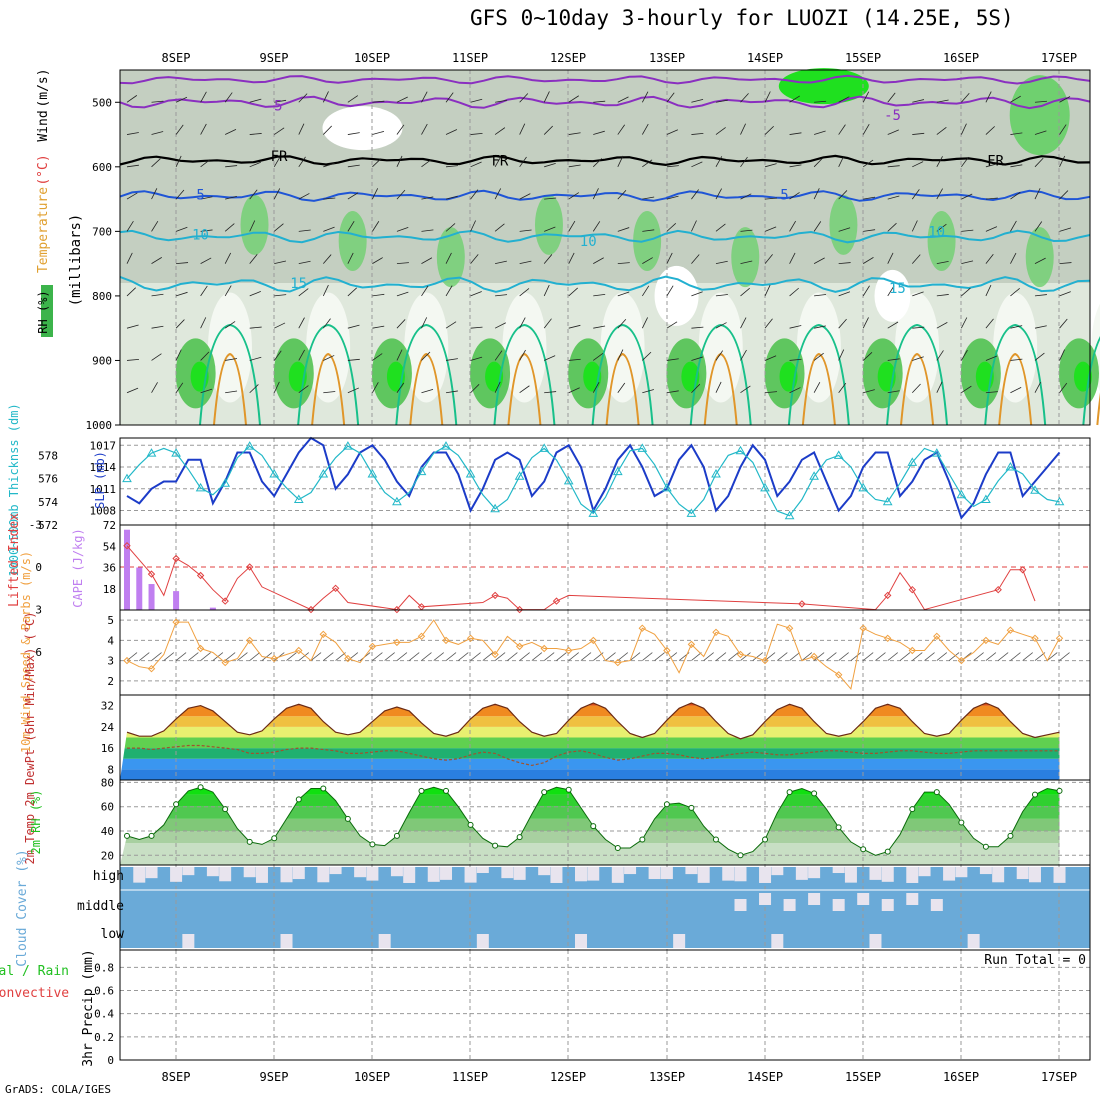  What do you see at coordinates (110, 1060) in the screenshot?
I see `y-tick-label: 0` at bounding box center [110, 1060].